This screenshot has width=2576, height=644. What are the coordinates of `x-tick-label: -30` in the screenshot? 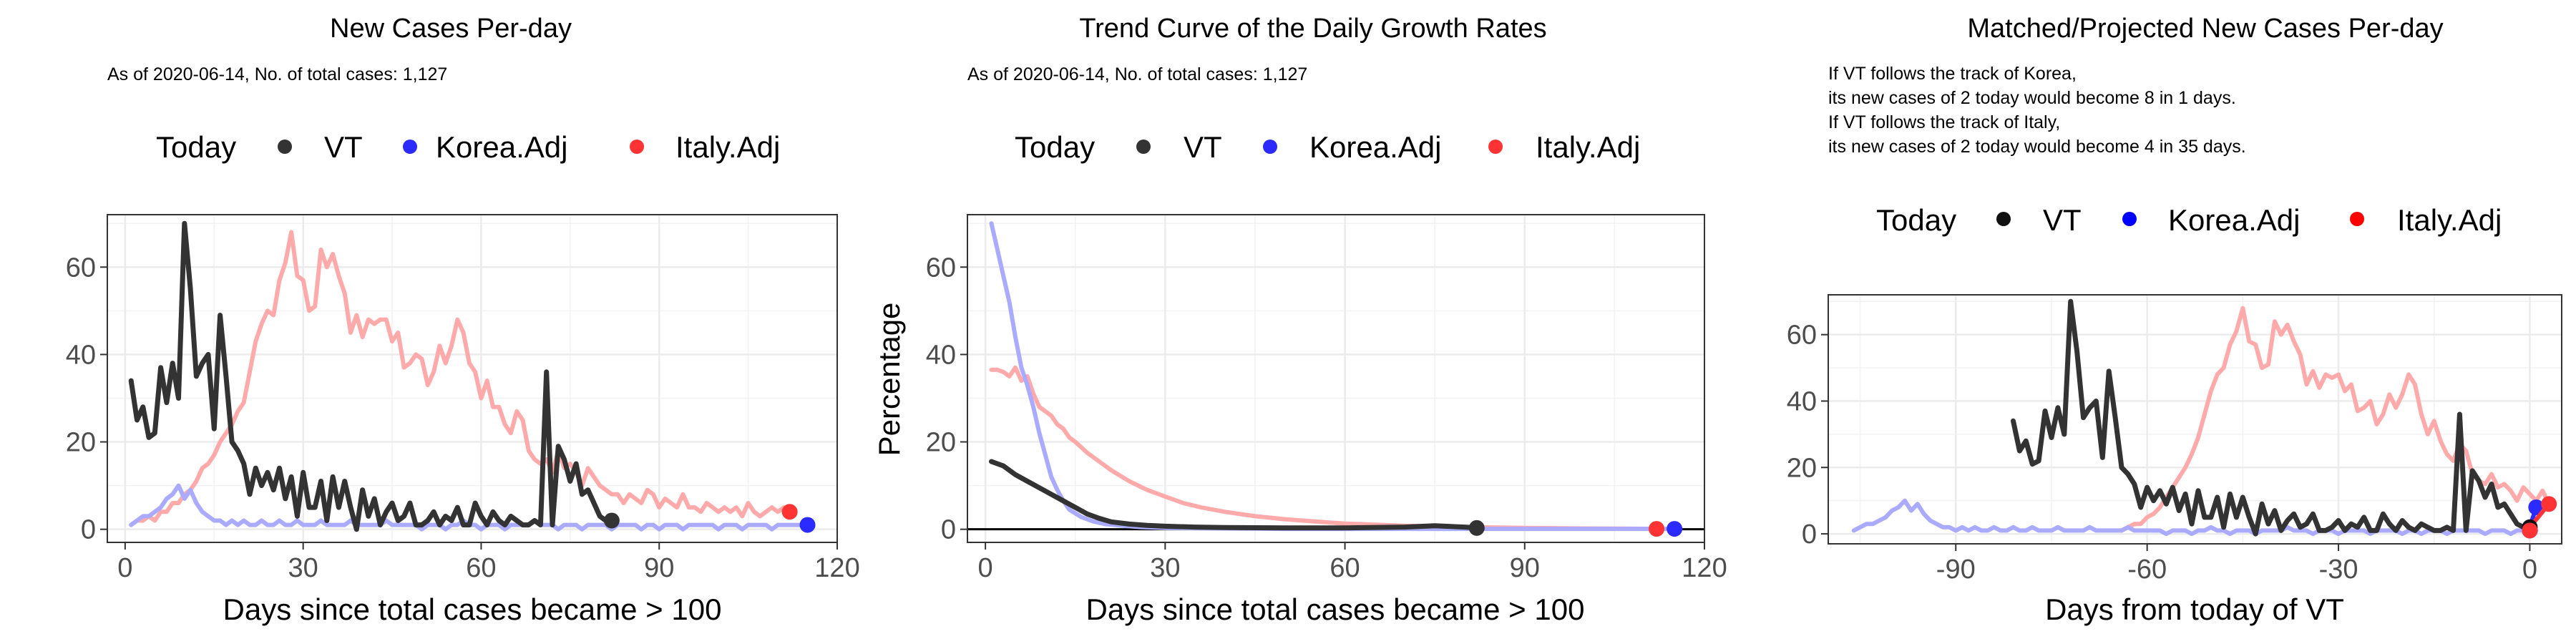 It's located at (2338, 570).